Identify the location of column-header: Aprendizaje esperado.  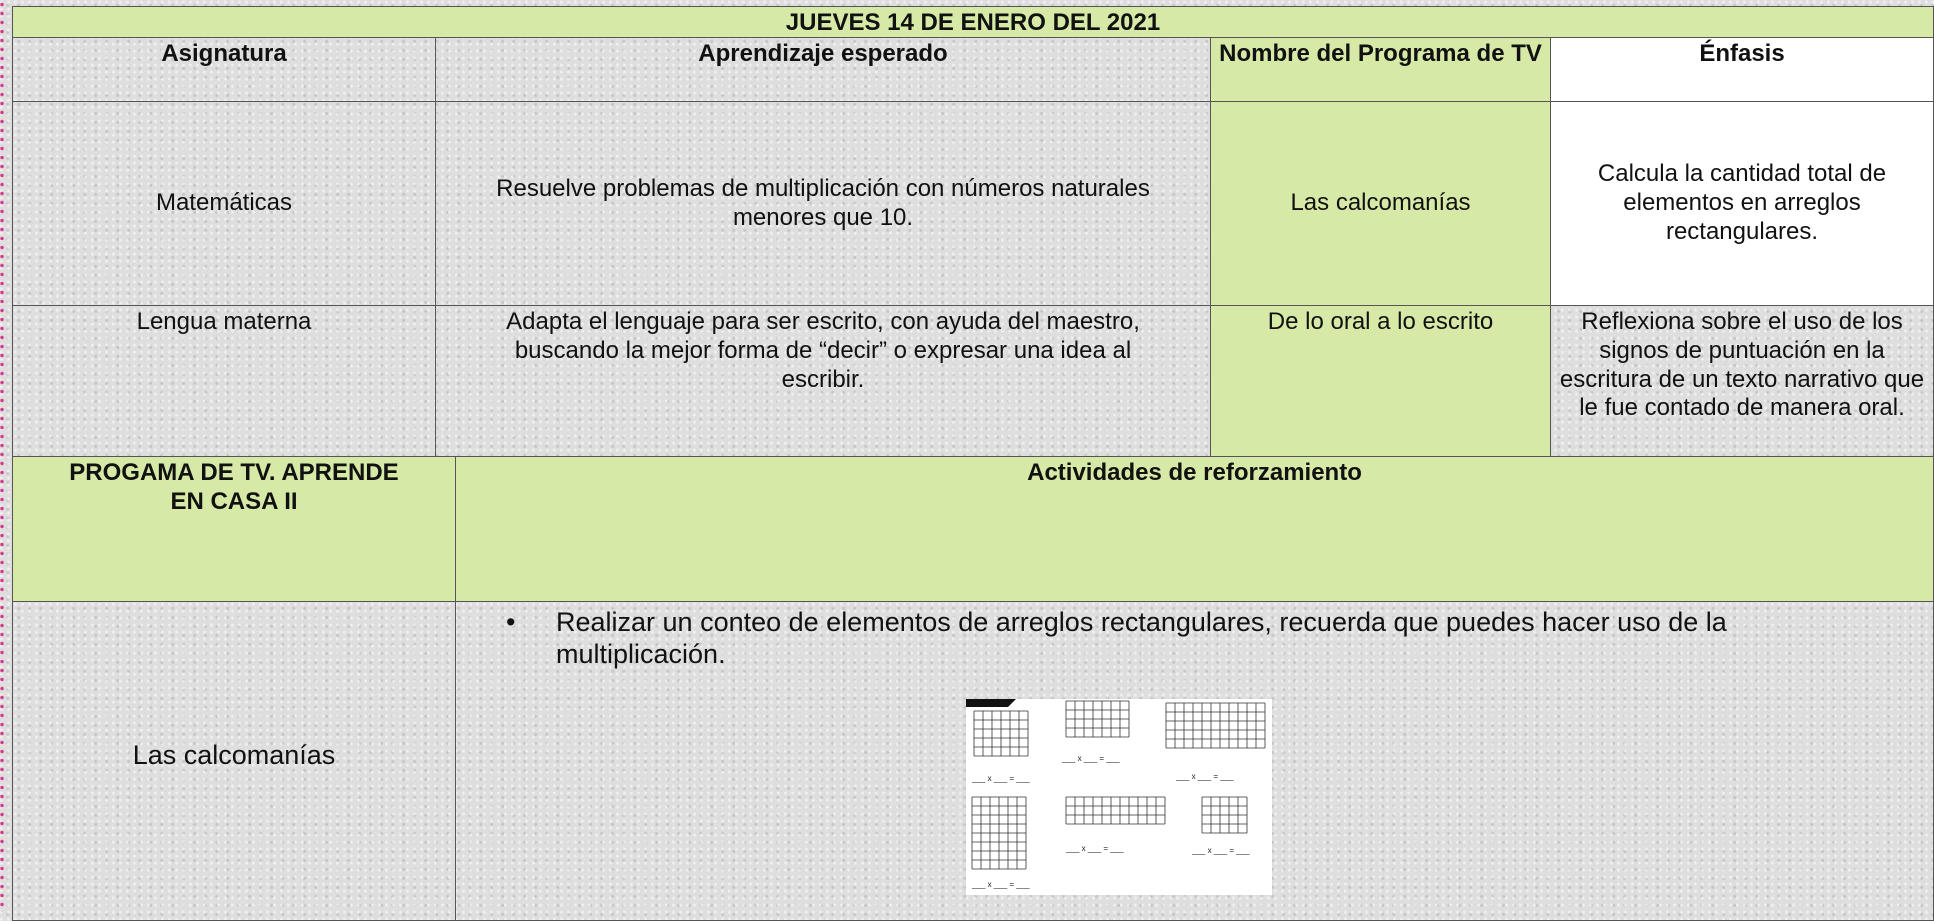
(823, 53).